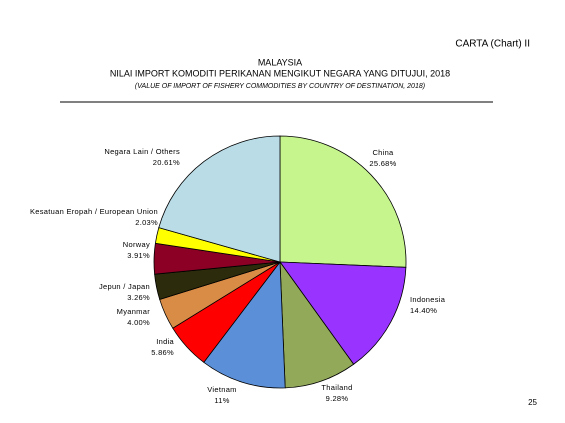 The height and width of the screenshot is (423, 565). Describe the element at coordinates (142, 151) in the screenshot. I see `slice-label: Negara Lain / Others` at that location.